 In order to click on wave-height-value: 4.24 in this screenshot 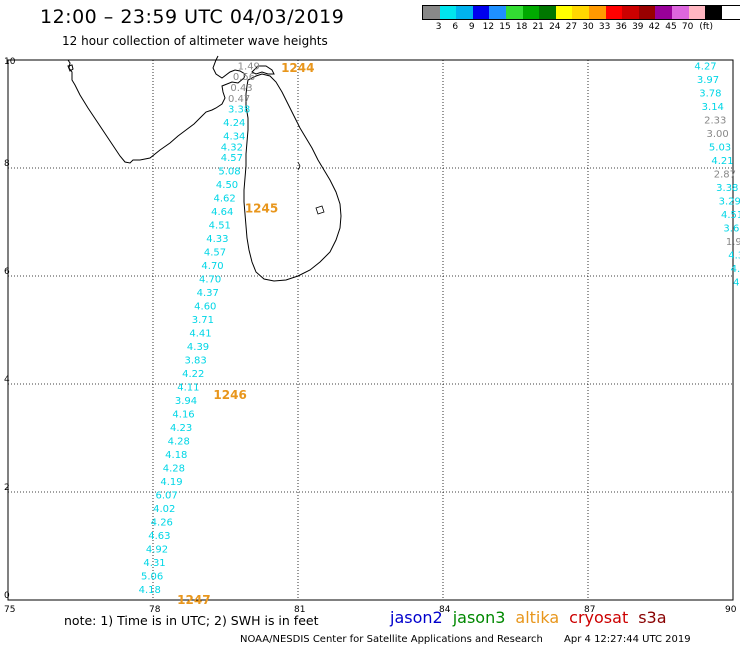, I will do `click(234, 123)`.